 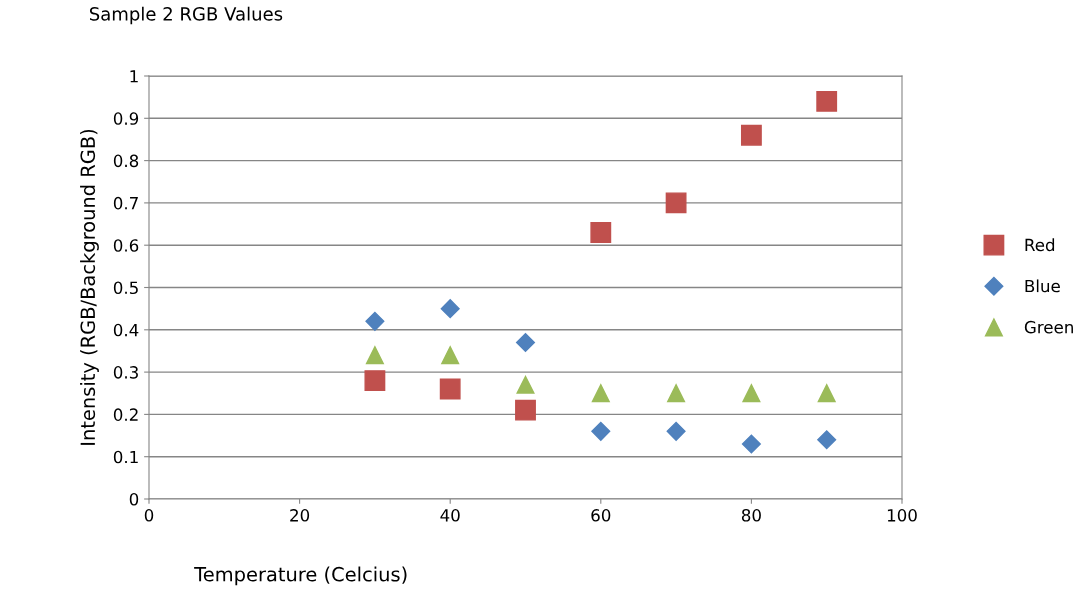 What do you see at coordinates (134, 499) in the screenshot?
I see `y-tick-label: 0` at bounding box center [134, 499].